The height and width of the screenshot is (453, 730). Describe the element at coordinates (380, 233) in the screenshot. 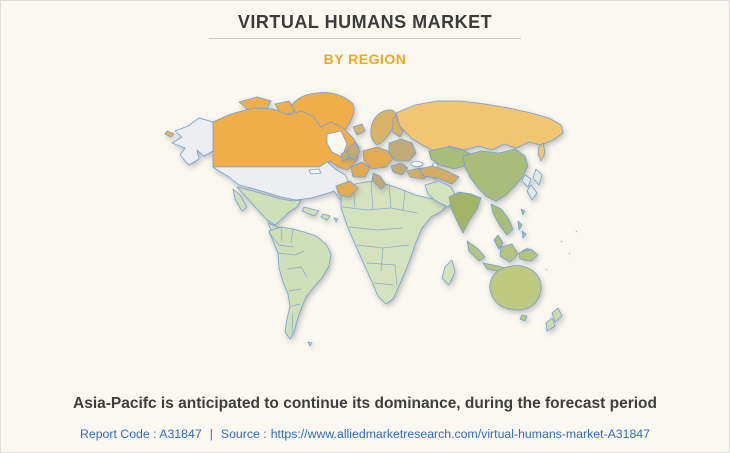

I see `africa-country-borders` at that location.